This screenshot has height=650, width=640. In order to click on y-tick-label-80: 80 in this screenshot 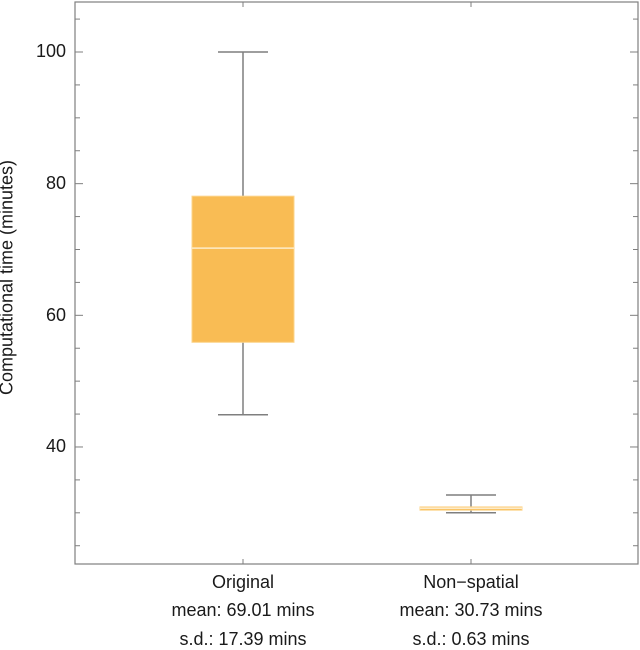, I will do `click(55, 183)`.